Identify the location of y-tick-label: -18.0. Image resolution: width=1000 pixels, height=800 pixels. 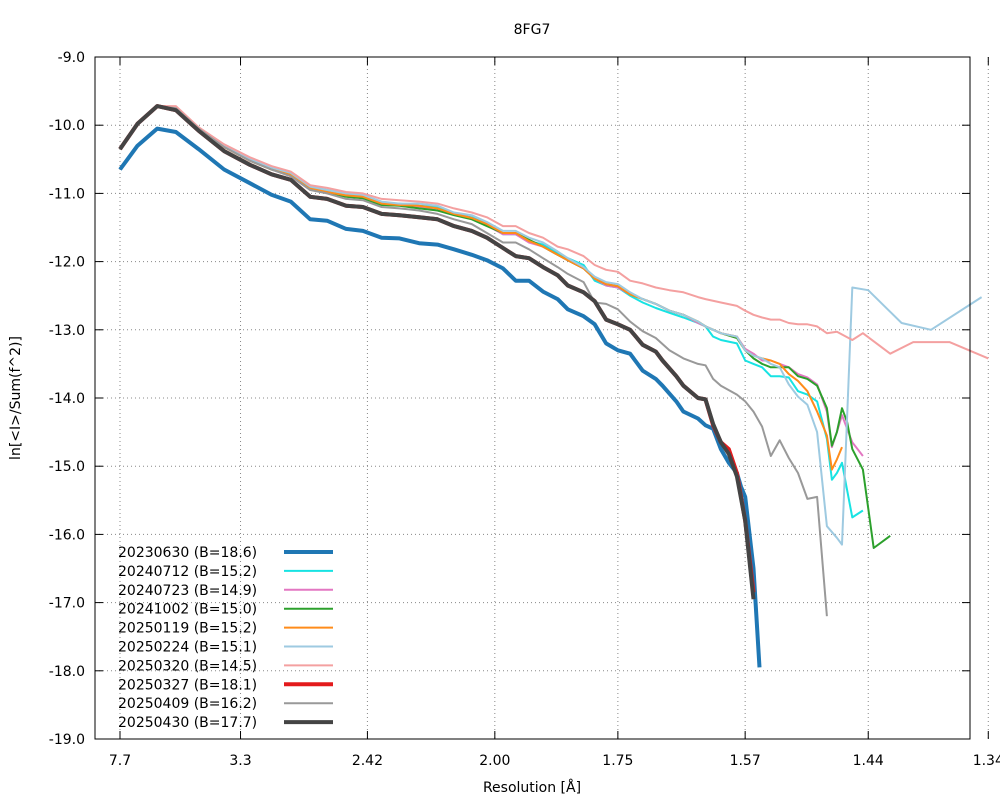
(67, 672).